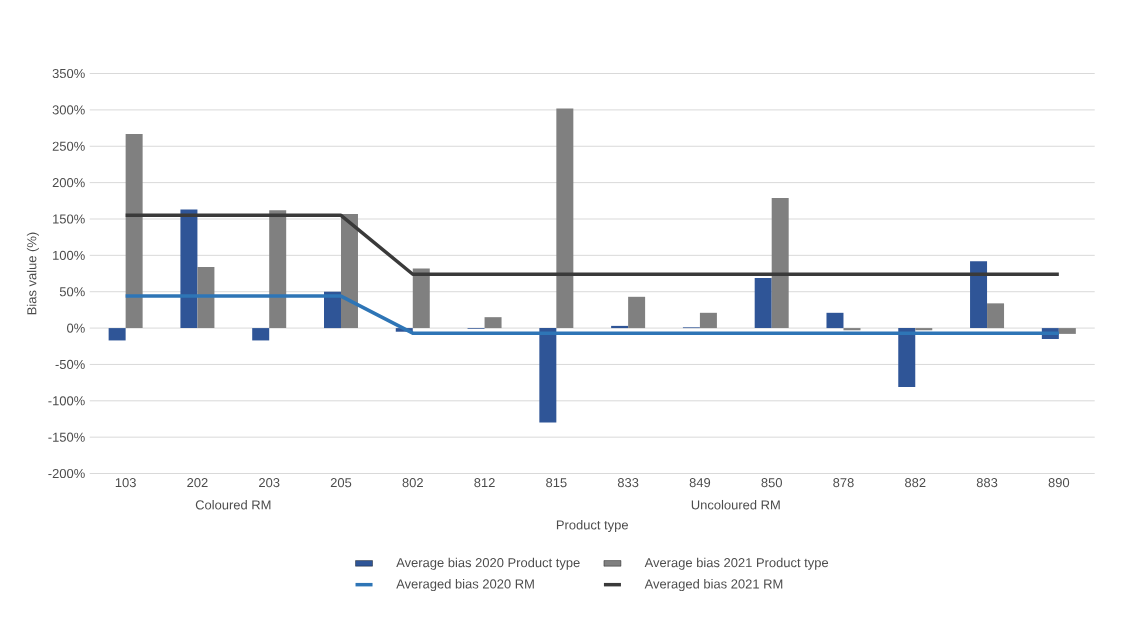 This screenshot has width=1143, height=619. Describe the element at coordinates (68, 110) in the screenshot. I see `y-tick-label: 300%` at that location.